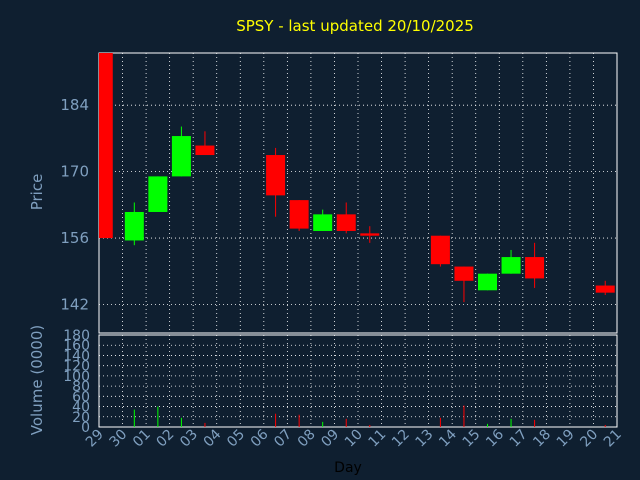 The width and height of the screenshot is (640, 480). Describe the element at coordinates (76, 377) in the screenshot. I see `volume-tick-label: 100` at that location.